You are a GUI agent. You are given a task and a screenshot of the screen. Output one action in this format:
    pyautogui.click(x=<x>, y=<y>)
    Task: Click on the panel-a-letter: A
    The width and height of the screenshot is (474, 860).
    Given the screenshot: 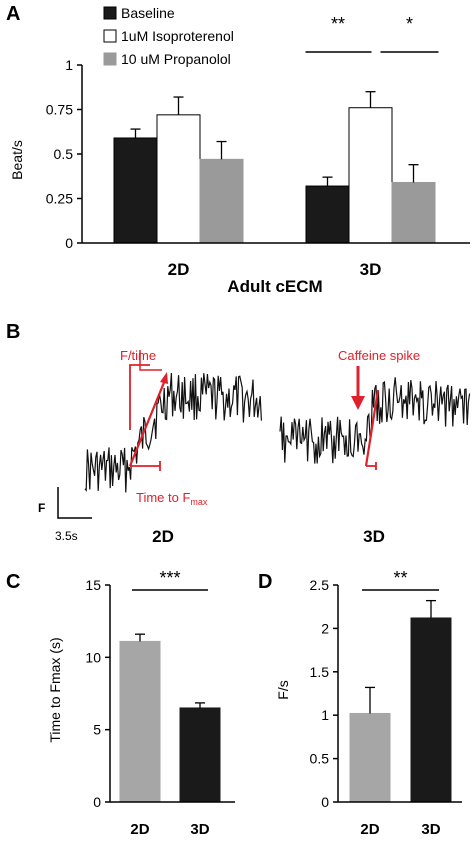 What is the action you would take?
    pyautogui.click(x=13, y=14)
    